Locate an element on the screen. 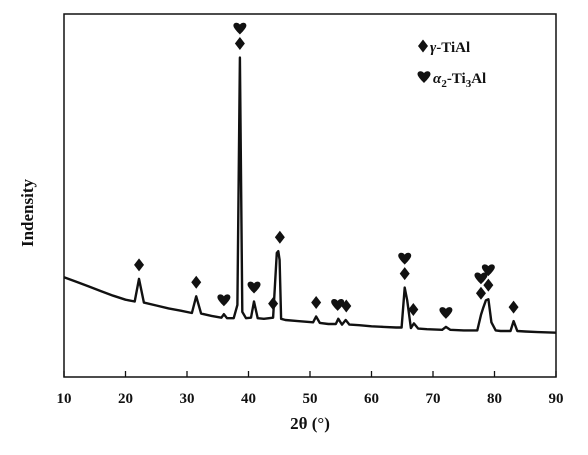 This screenshot has height=455, width=588. x-tick-label: 70 is located at coordinates (433, 399).